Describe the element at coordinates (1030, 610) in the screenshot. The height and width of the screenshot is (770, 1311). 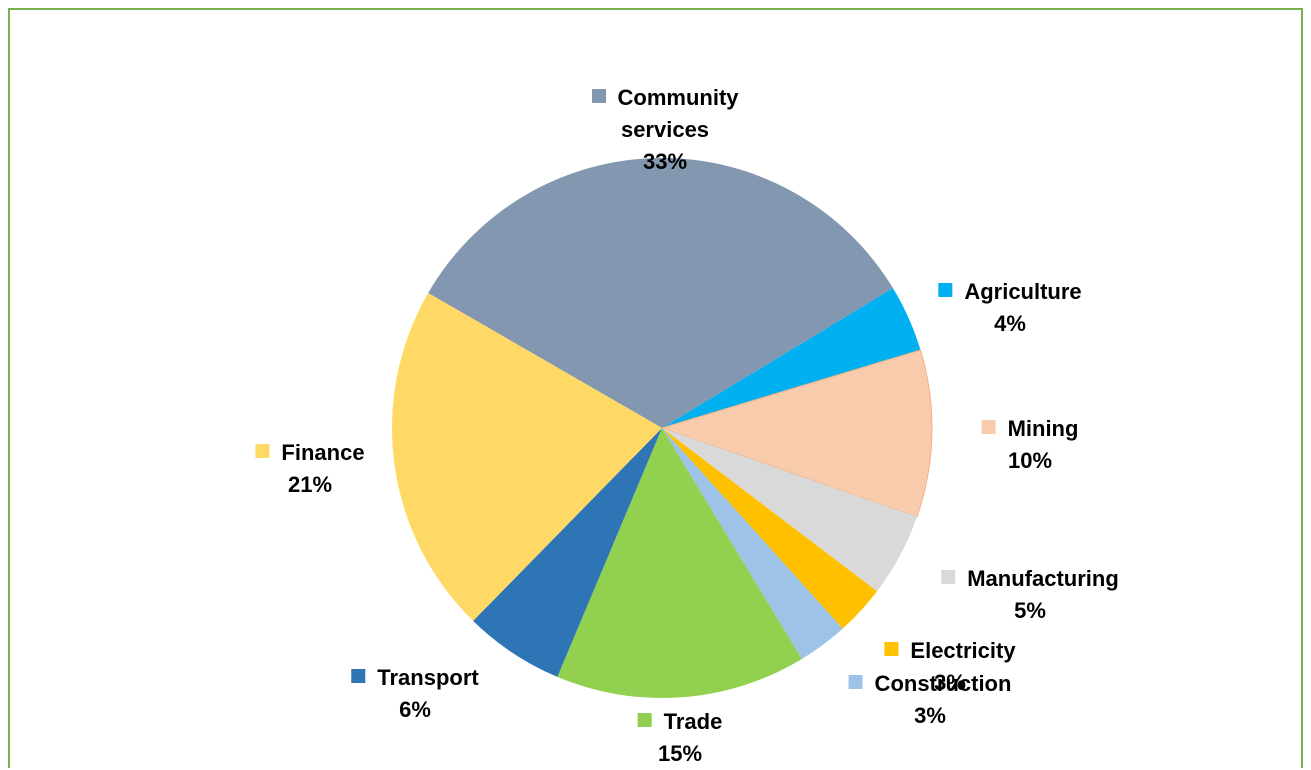
I see `value-label: 5%` at that location.